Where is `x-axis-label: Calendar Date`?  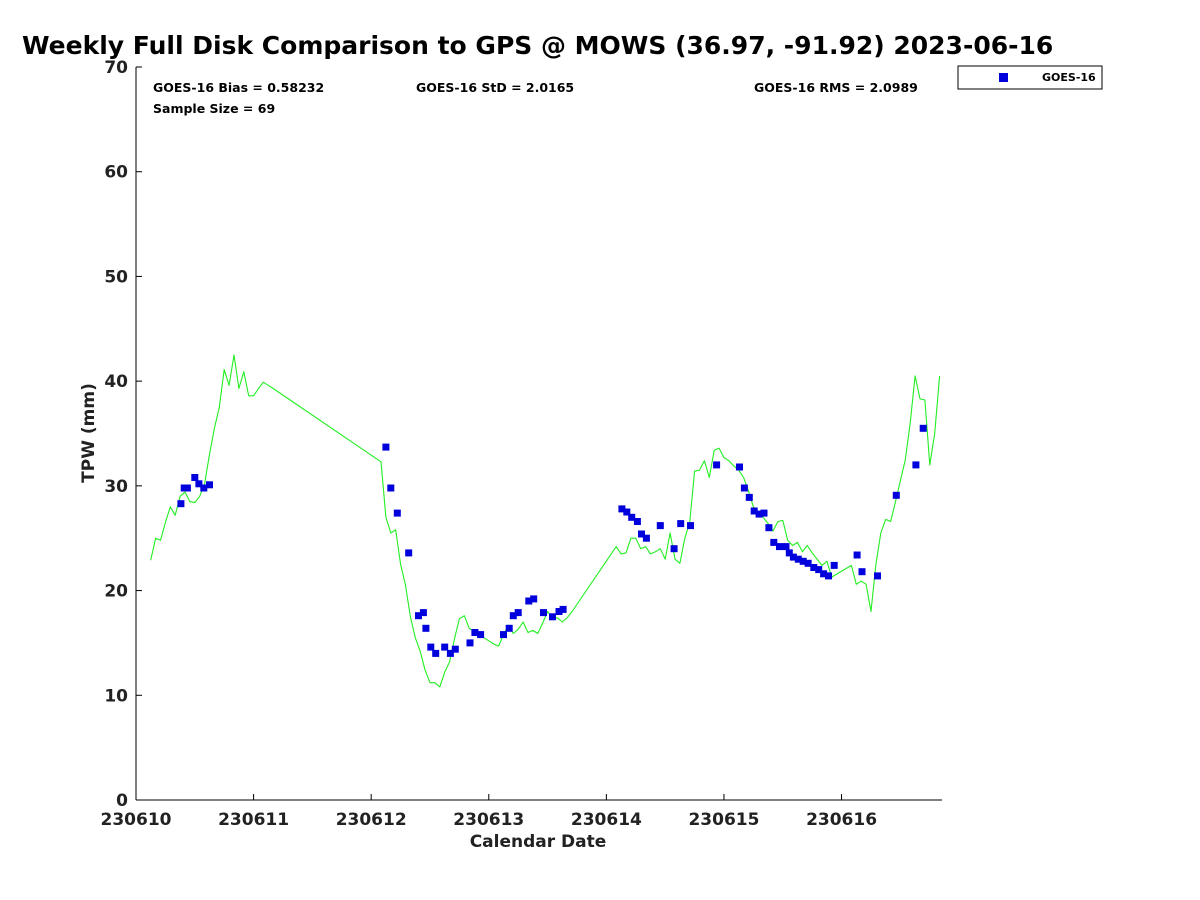 x-axis-label: Calendar Date is located at coordinates (538, 842).